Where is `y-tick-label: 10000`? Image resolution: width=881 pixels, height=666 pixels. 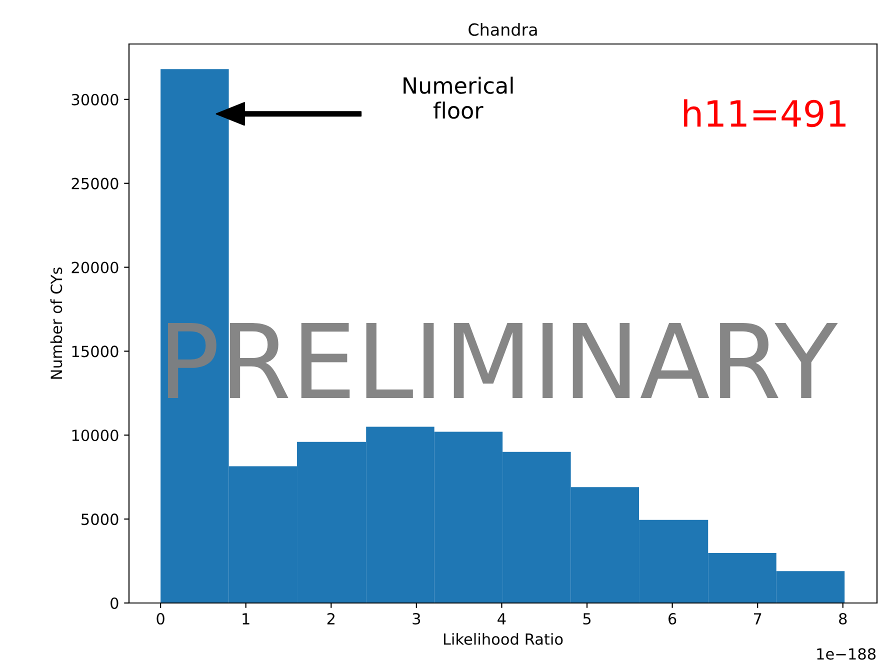
y-tick-label: 10000 is located at coordinates (95, 436).